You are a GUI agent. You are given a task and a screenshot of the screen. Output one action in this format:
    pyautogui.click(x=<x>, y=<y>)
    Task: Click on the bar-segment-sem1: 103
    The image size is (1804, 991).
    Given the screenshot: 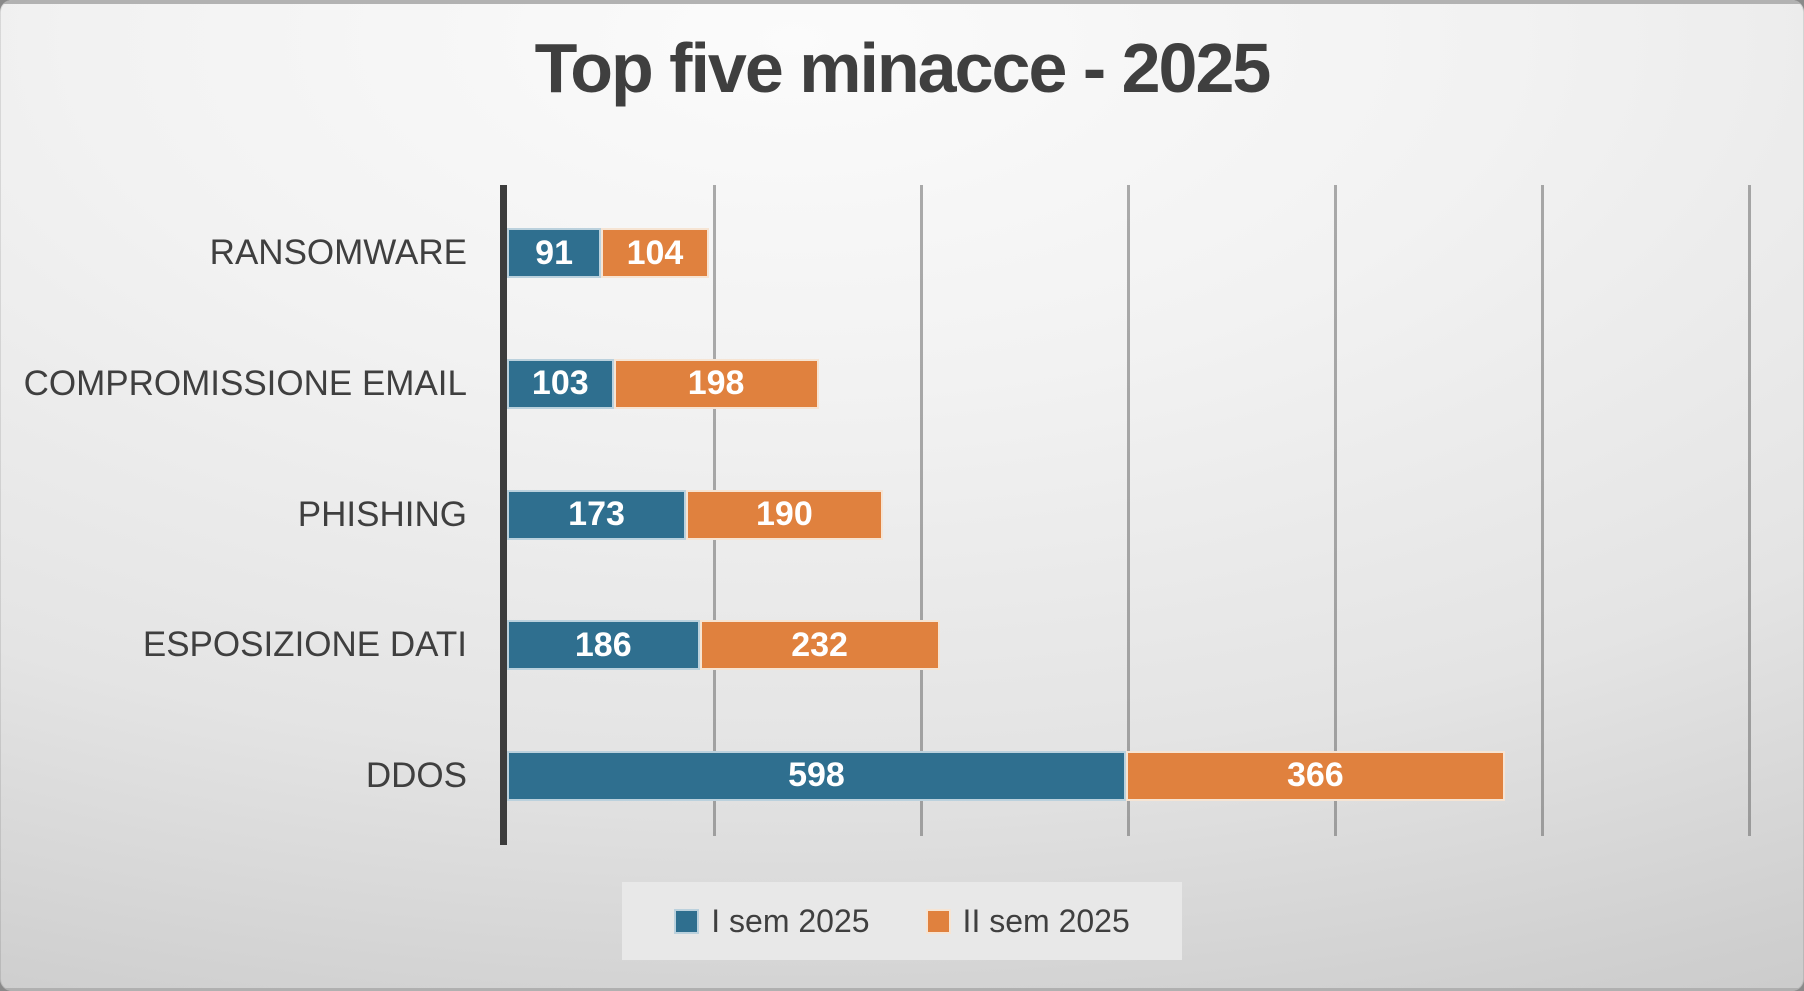 What is the action you would take?
    pyautogui.click(x=560, y=383)
    